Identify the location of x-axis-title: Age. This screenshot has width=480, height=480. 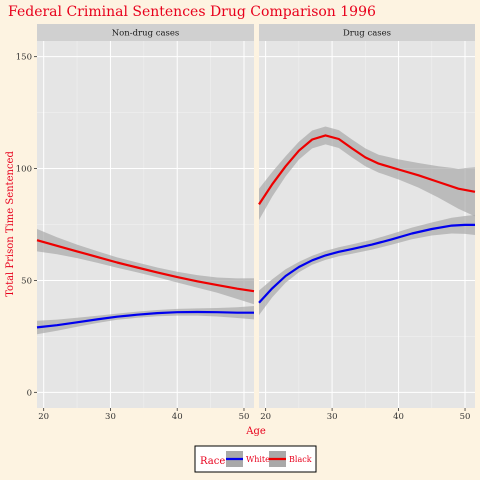
(255, 431).